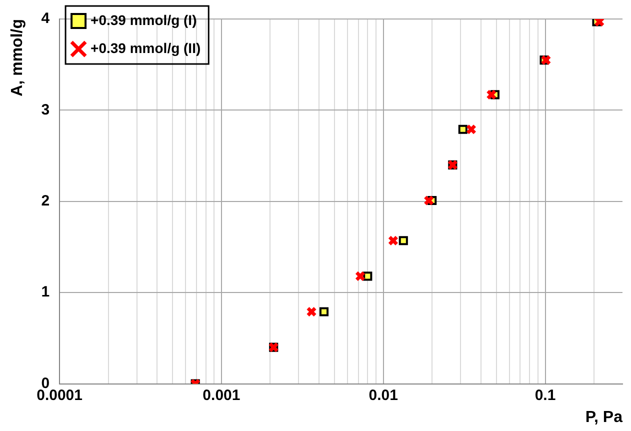 This screenshot has height=431, width=631. What do you see at coordinates (143, 20) in the screenshot?
I see `legend-label: +0.39 mmol/g (I)` at bounding box center [143, 20].